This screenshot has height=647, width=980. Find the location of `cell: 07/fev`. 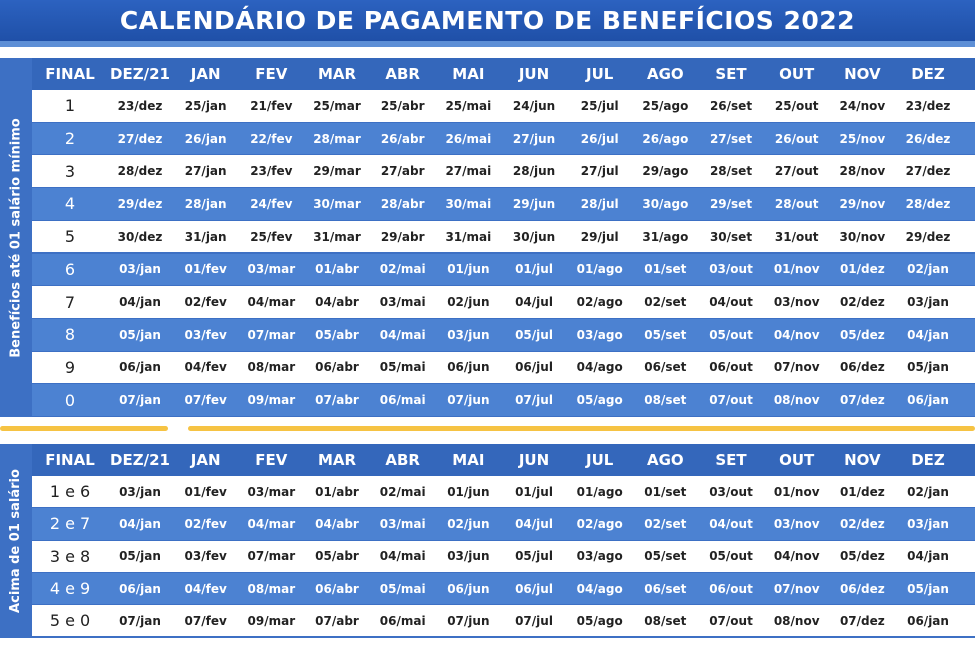

cell: 07/fev is located at coordinates (205, 400).